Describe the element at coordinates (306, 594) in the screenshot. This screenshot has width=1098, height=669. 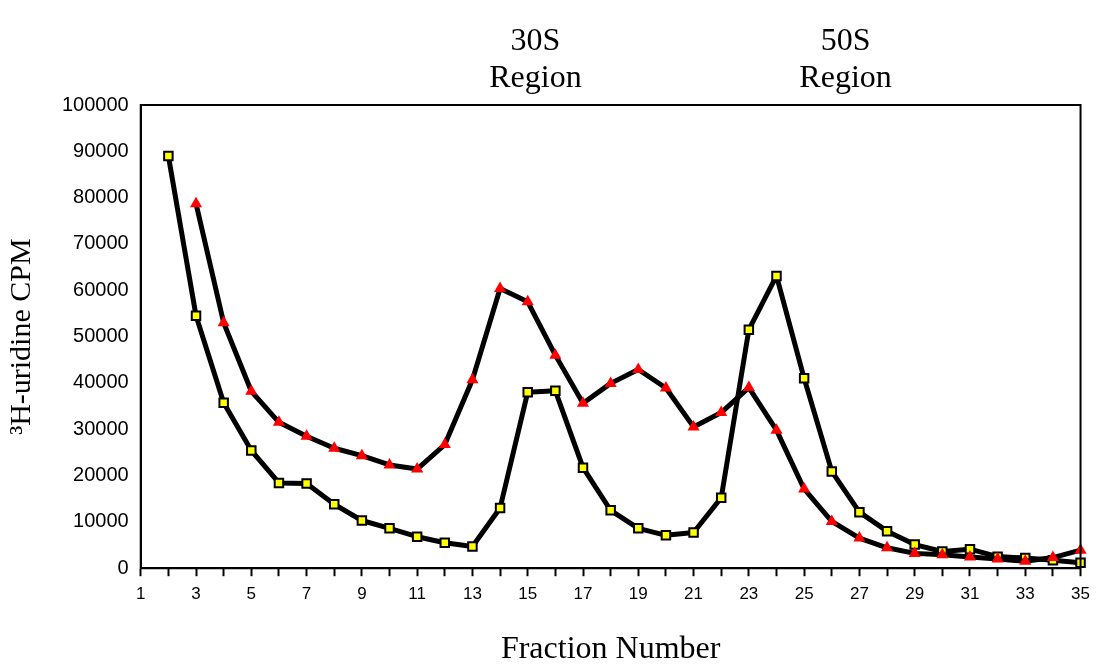
I see `x-tick-label: 7` at that location.